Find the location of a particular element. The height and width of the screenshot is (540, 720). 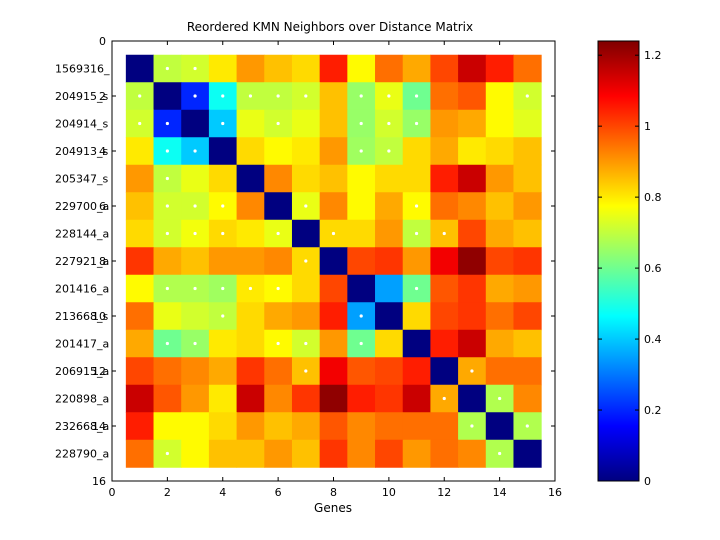

row-label: 201416_a is located at coordinates (82, 289).